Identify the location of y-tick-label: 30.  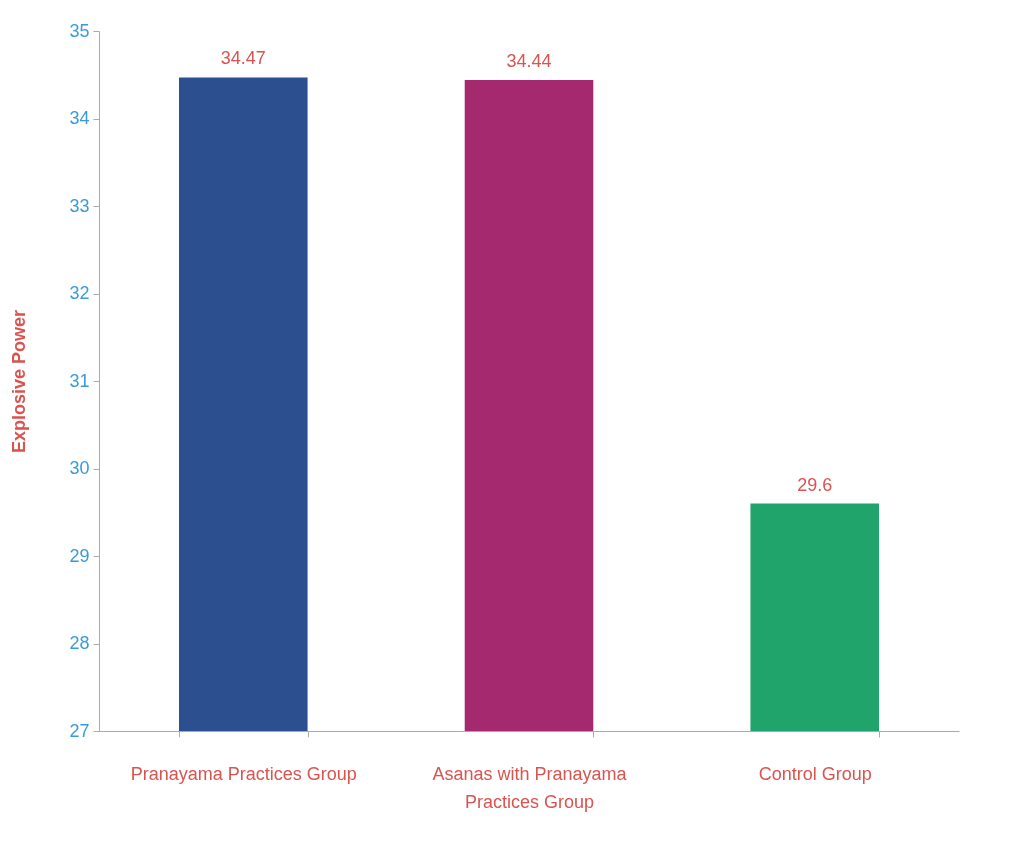
(79, 468).